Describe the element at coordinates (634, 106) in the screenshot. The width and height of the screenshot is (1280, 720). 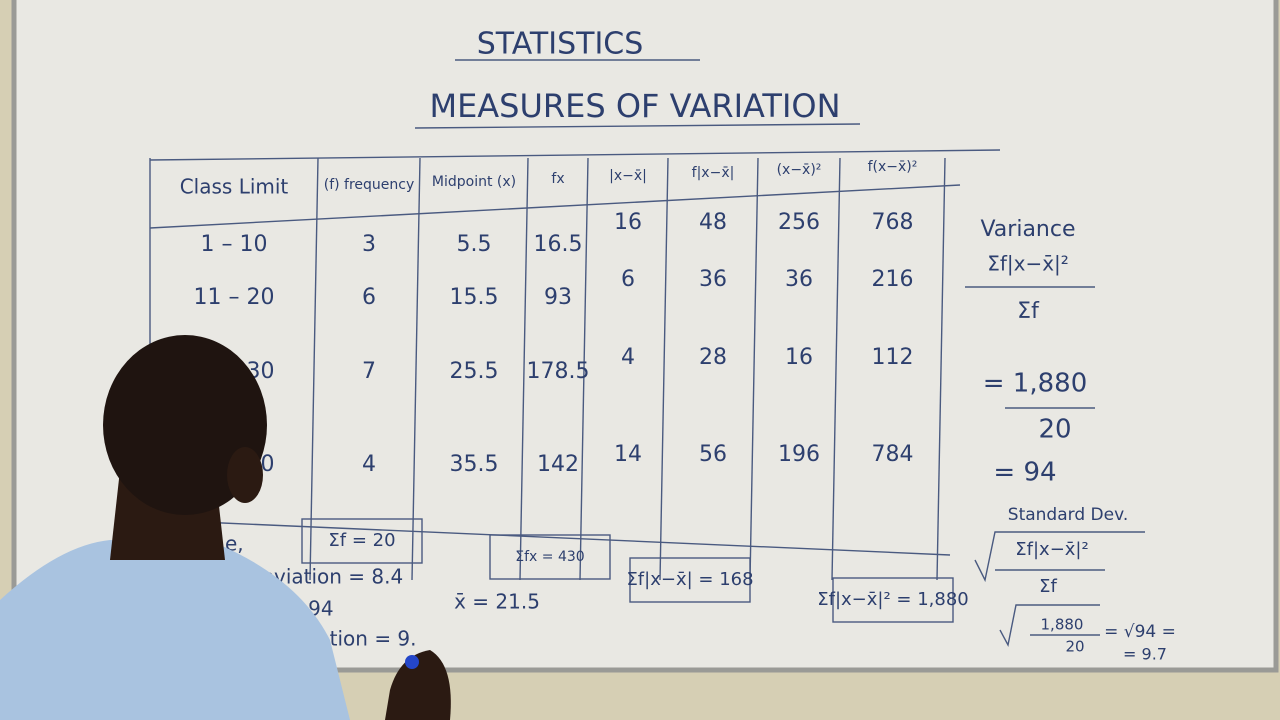
I see `subtitle: MEASURES OF VARIATION` at that location.